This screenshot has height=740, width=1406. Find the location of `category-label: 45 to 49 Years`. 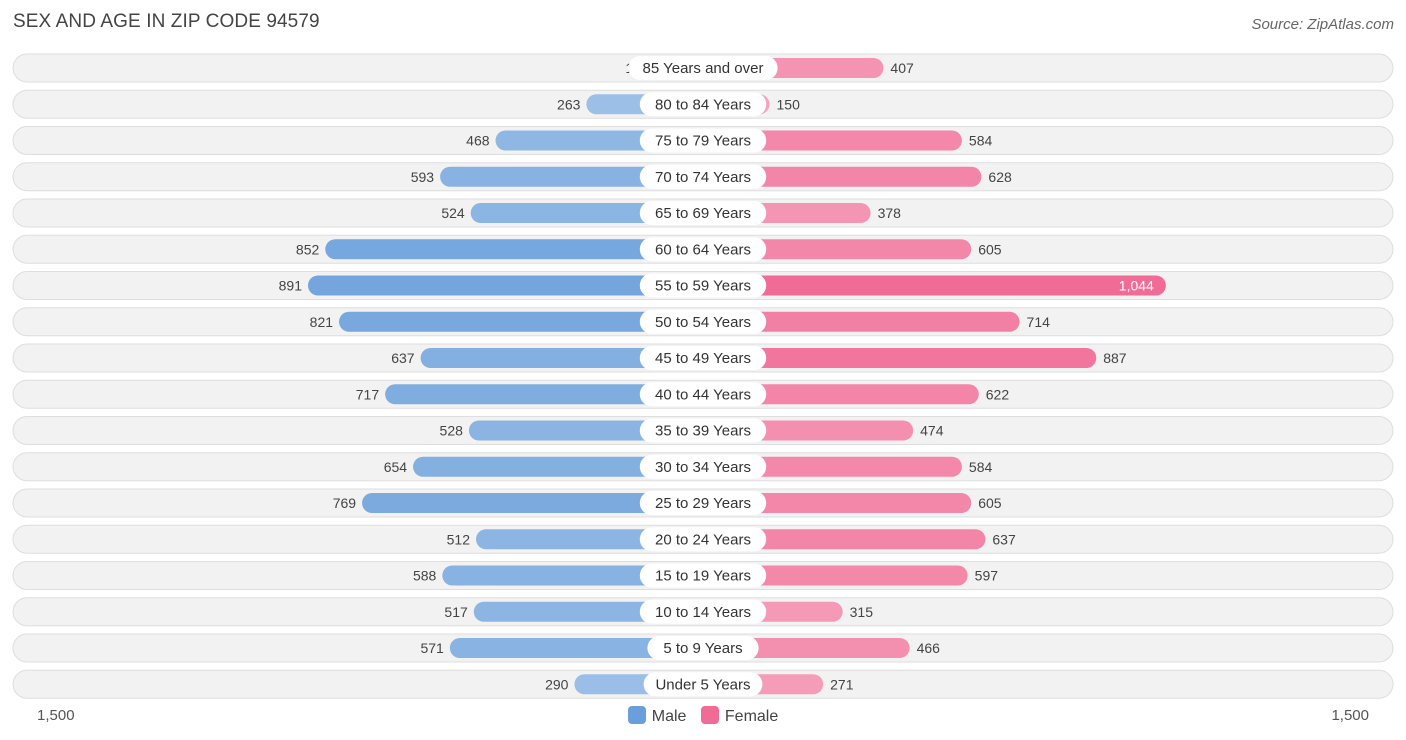

category-label: 45 to 49 Years is located at coordinates (703, 358).